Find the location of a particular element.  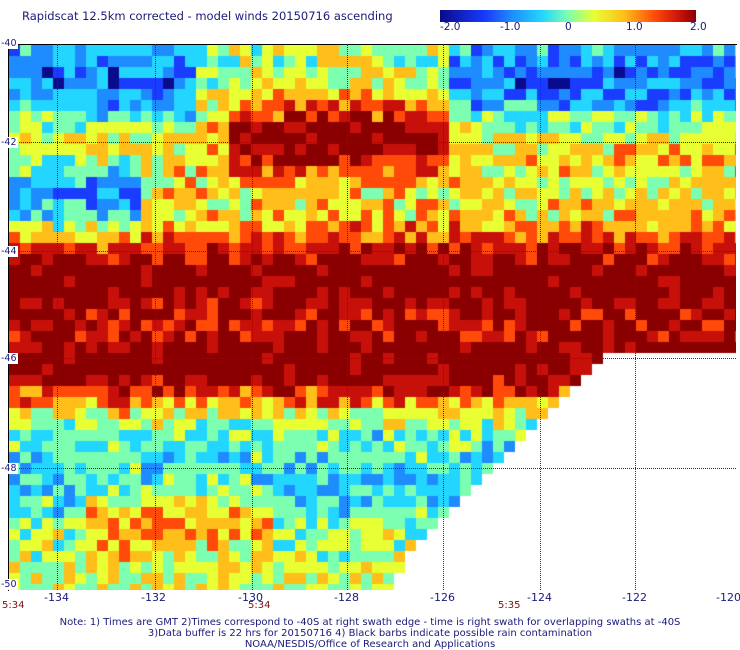

longitude-label: -126 is located at coordinates (442, 597).